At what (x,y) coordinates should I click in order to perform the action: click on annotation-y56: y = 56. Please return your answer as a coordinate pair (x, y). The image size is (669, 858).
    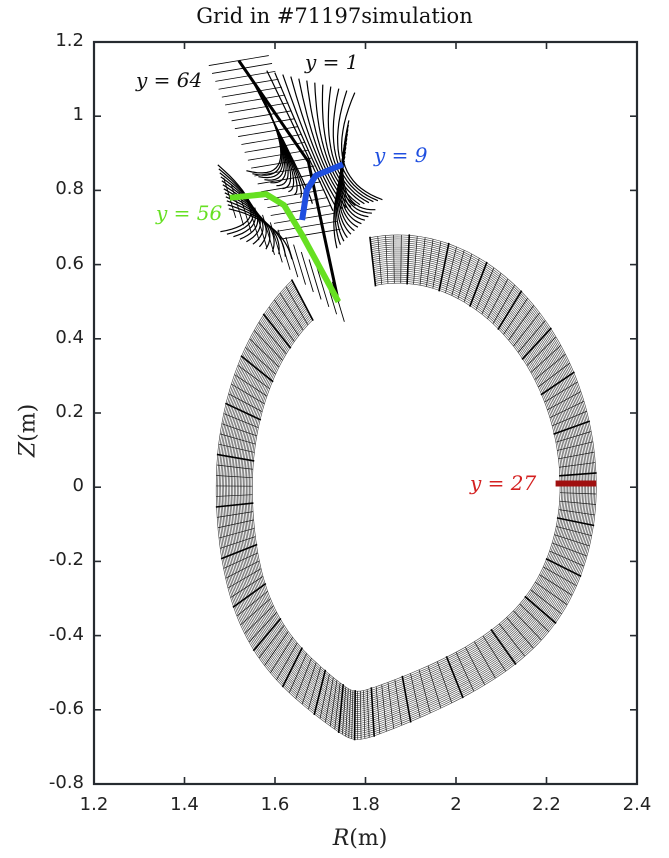
    Looking at the image, I should click on (189, 213).